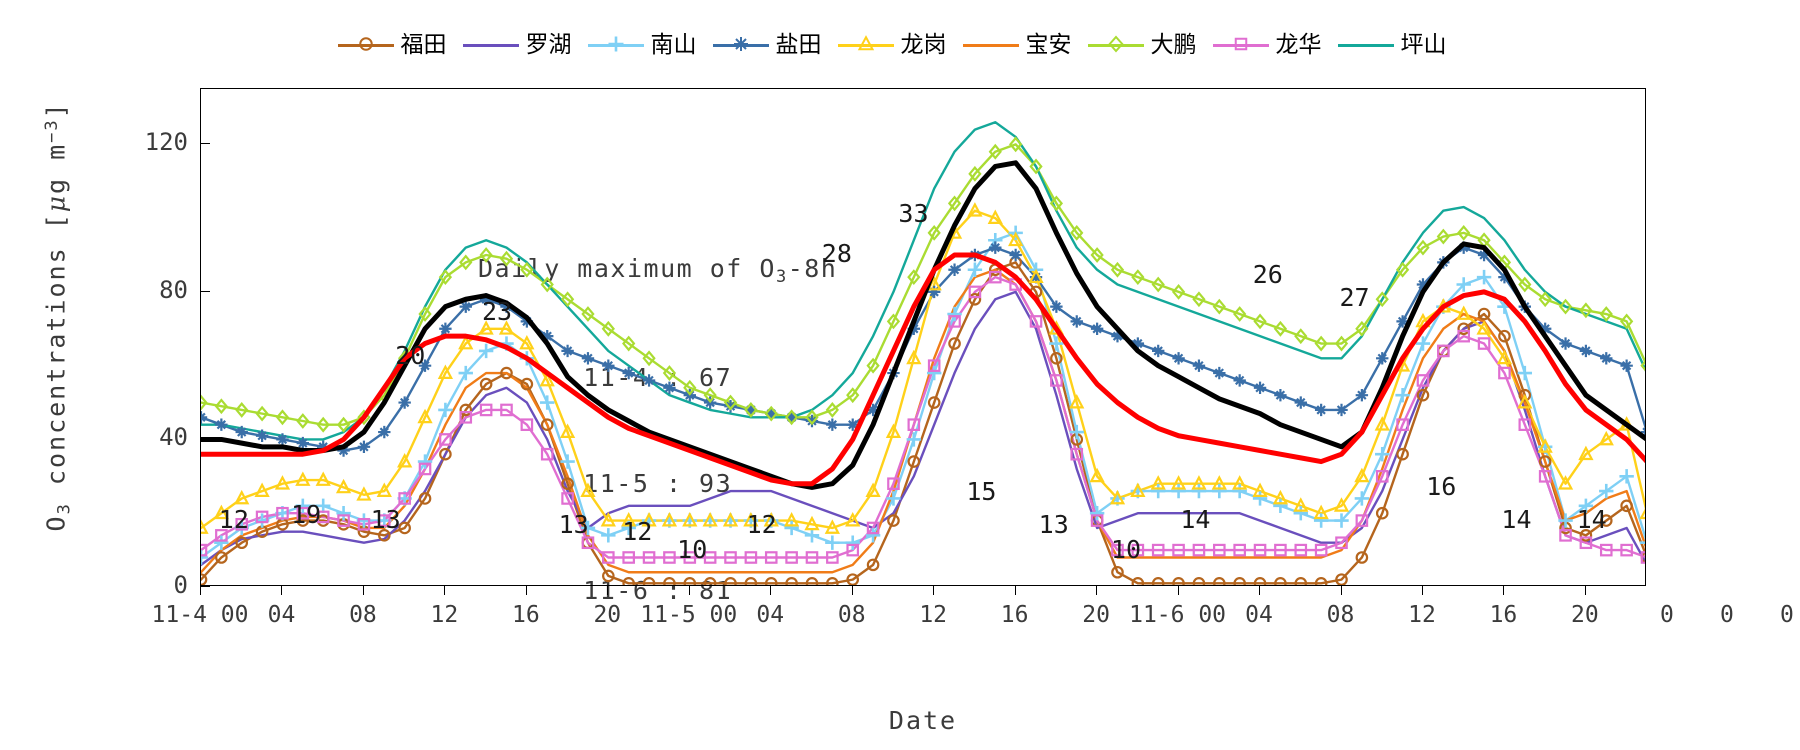 This screenshot has width=1800, height=750. I want to click on point-label-10: 28, so click(836, 253).